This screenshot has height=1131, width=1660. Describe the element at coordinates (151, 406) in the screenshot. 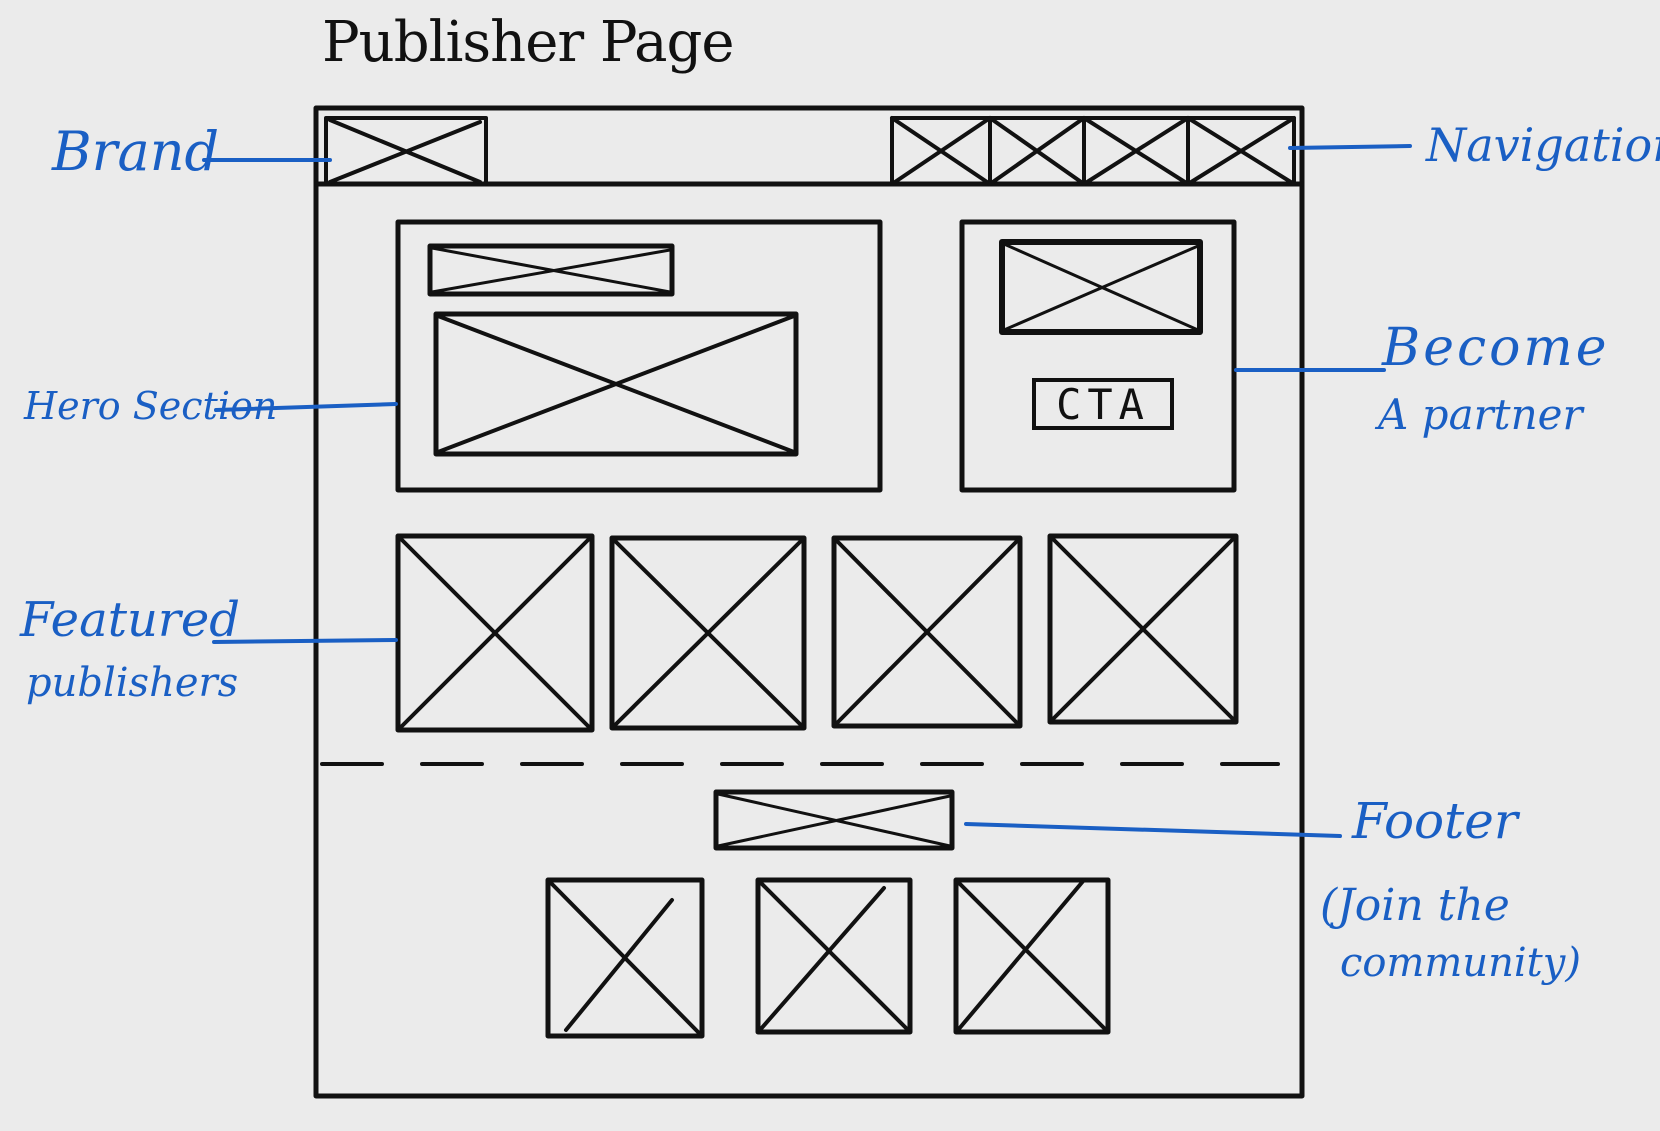

I see `hero-section-label: Hero Section` at that location.